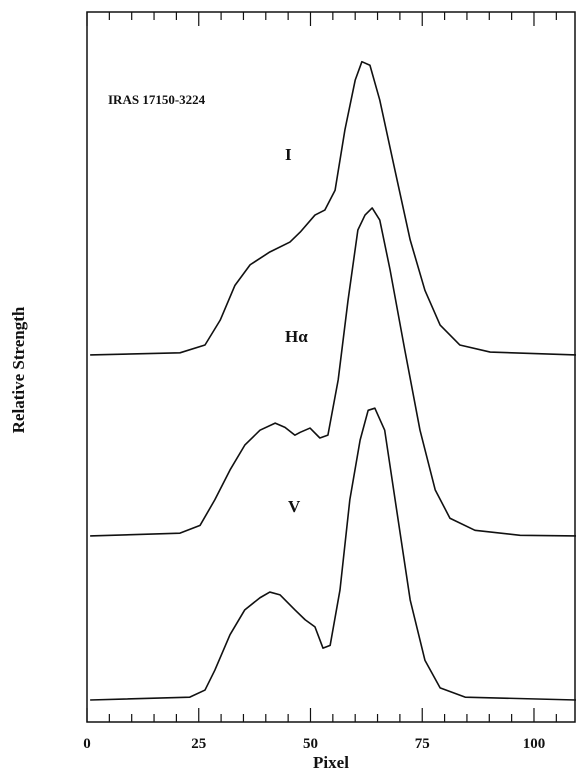 This screenshot has height=774, width=576. Describe the element at coordinates (331, 762) in the screenshot. I see `x-axis-label: Pixel` at that location.